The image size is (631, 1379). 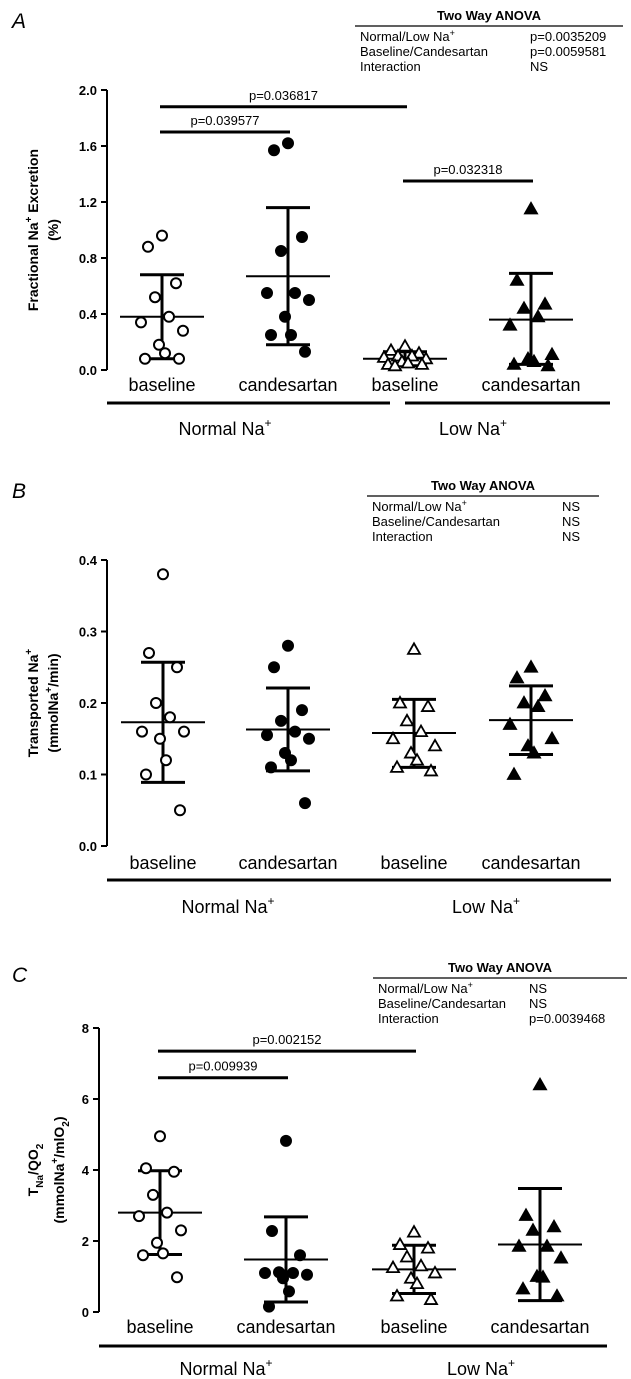 What do you see at coordinates (53, 230) in the screenshot?
I see `ylabel-text: (%)` at bounding box center [53, 230].